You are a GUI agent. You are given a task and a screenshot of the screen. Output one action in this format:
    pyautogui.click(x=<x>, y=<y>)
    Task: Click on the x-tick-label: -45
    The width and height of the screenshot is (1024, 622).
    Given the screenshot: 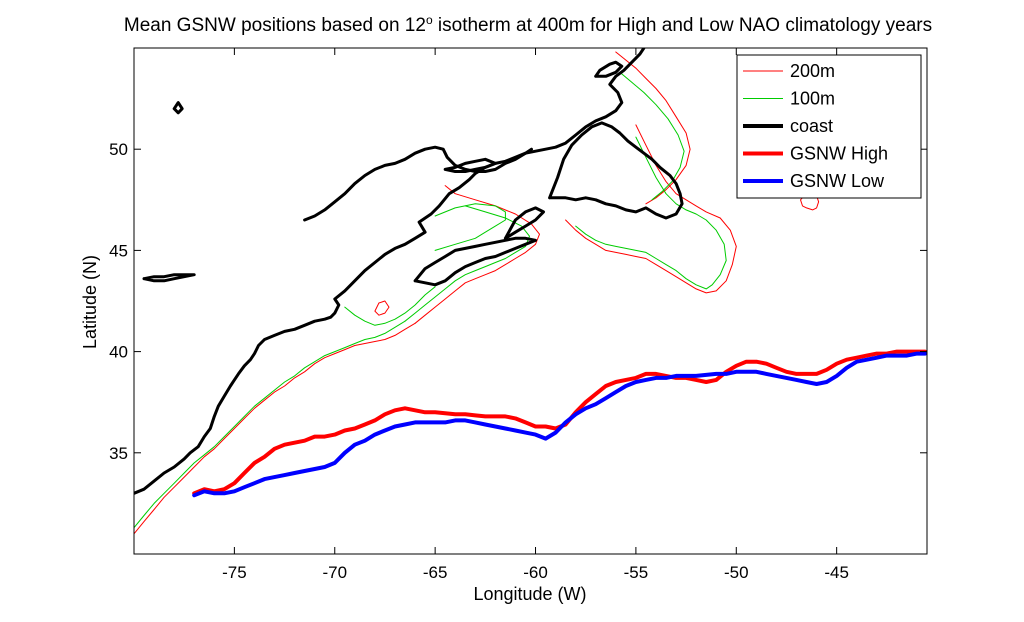 What is the action you would take?
    pyautogui.click(x=836, y=572)
    